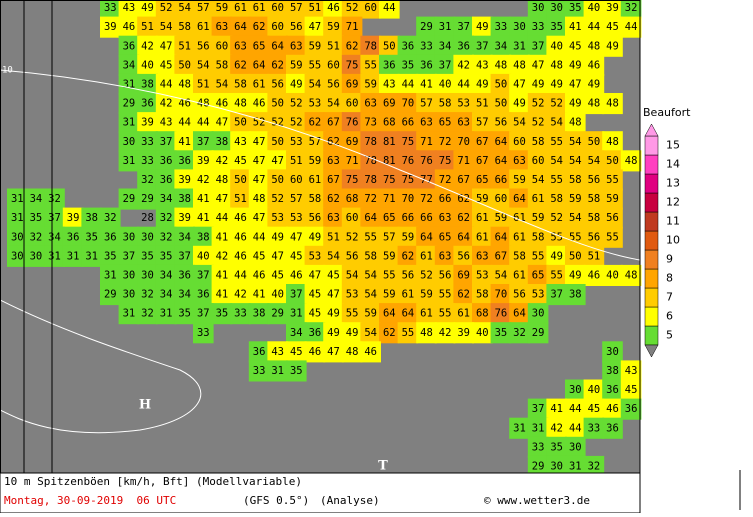 The image size is (753, 517). I want to click on gust-value: 57, so click(203, 8).